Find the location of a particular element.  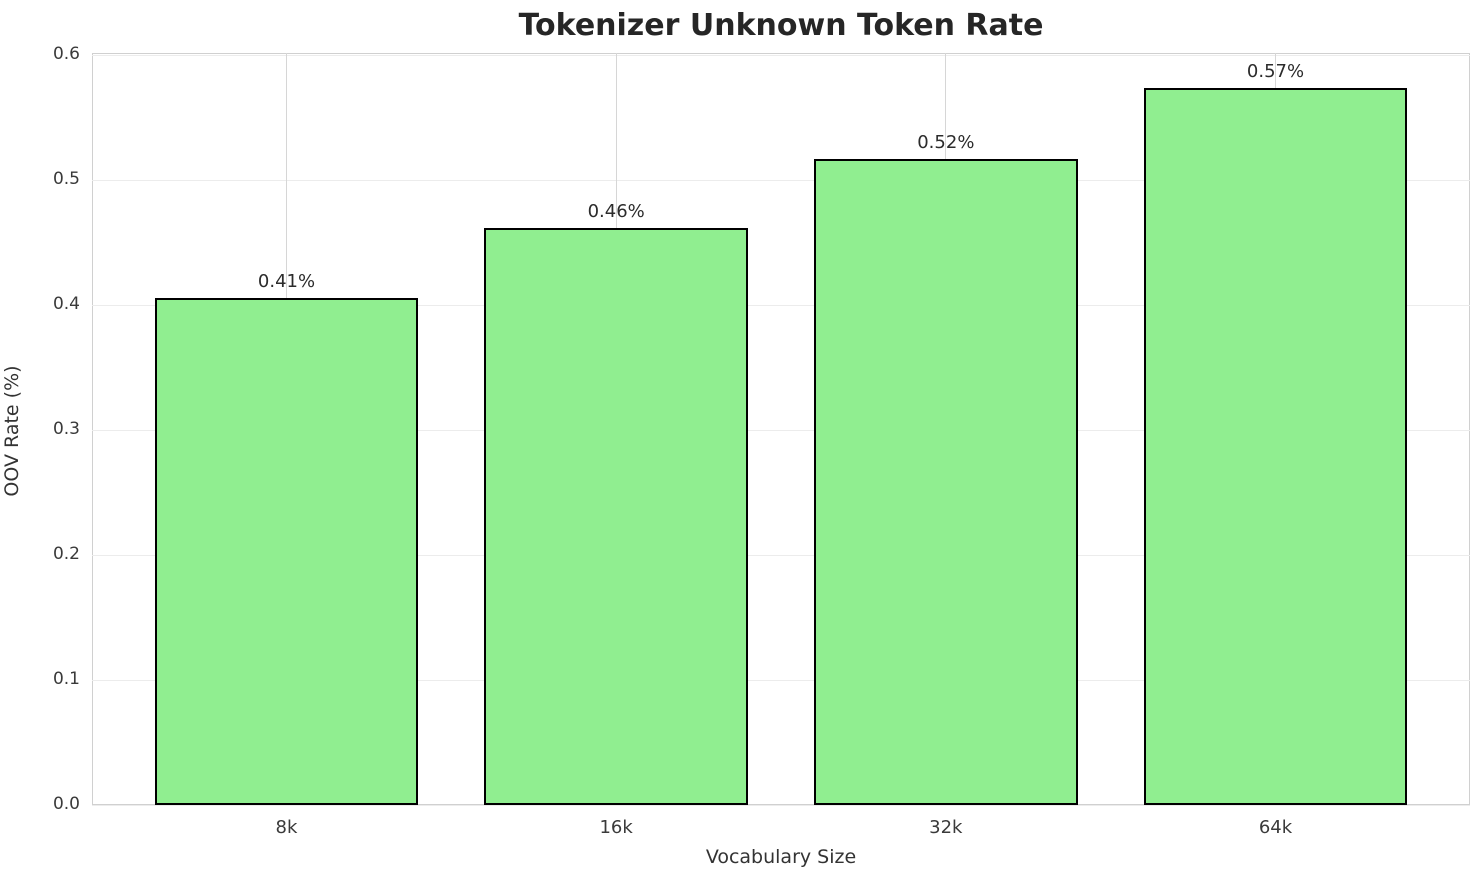

chart-title: Tokenizer Unknown Token Rate is located at coordinates (781, 25).